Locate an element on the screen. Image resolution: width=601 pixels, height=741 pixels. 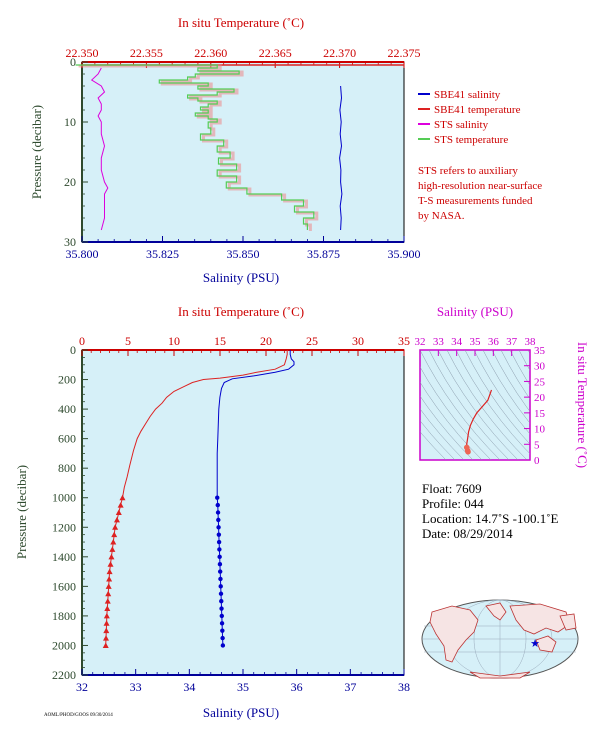
bottom-tick-label: 35.800 is located at coordinates (82, 254).